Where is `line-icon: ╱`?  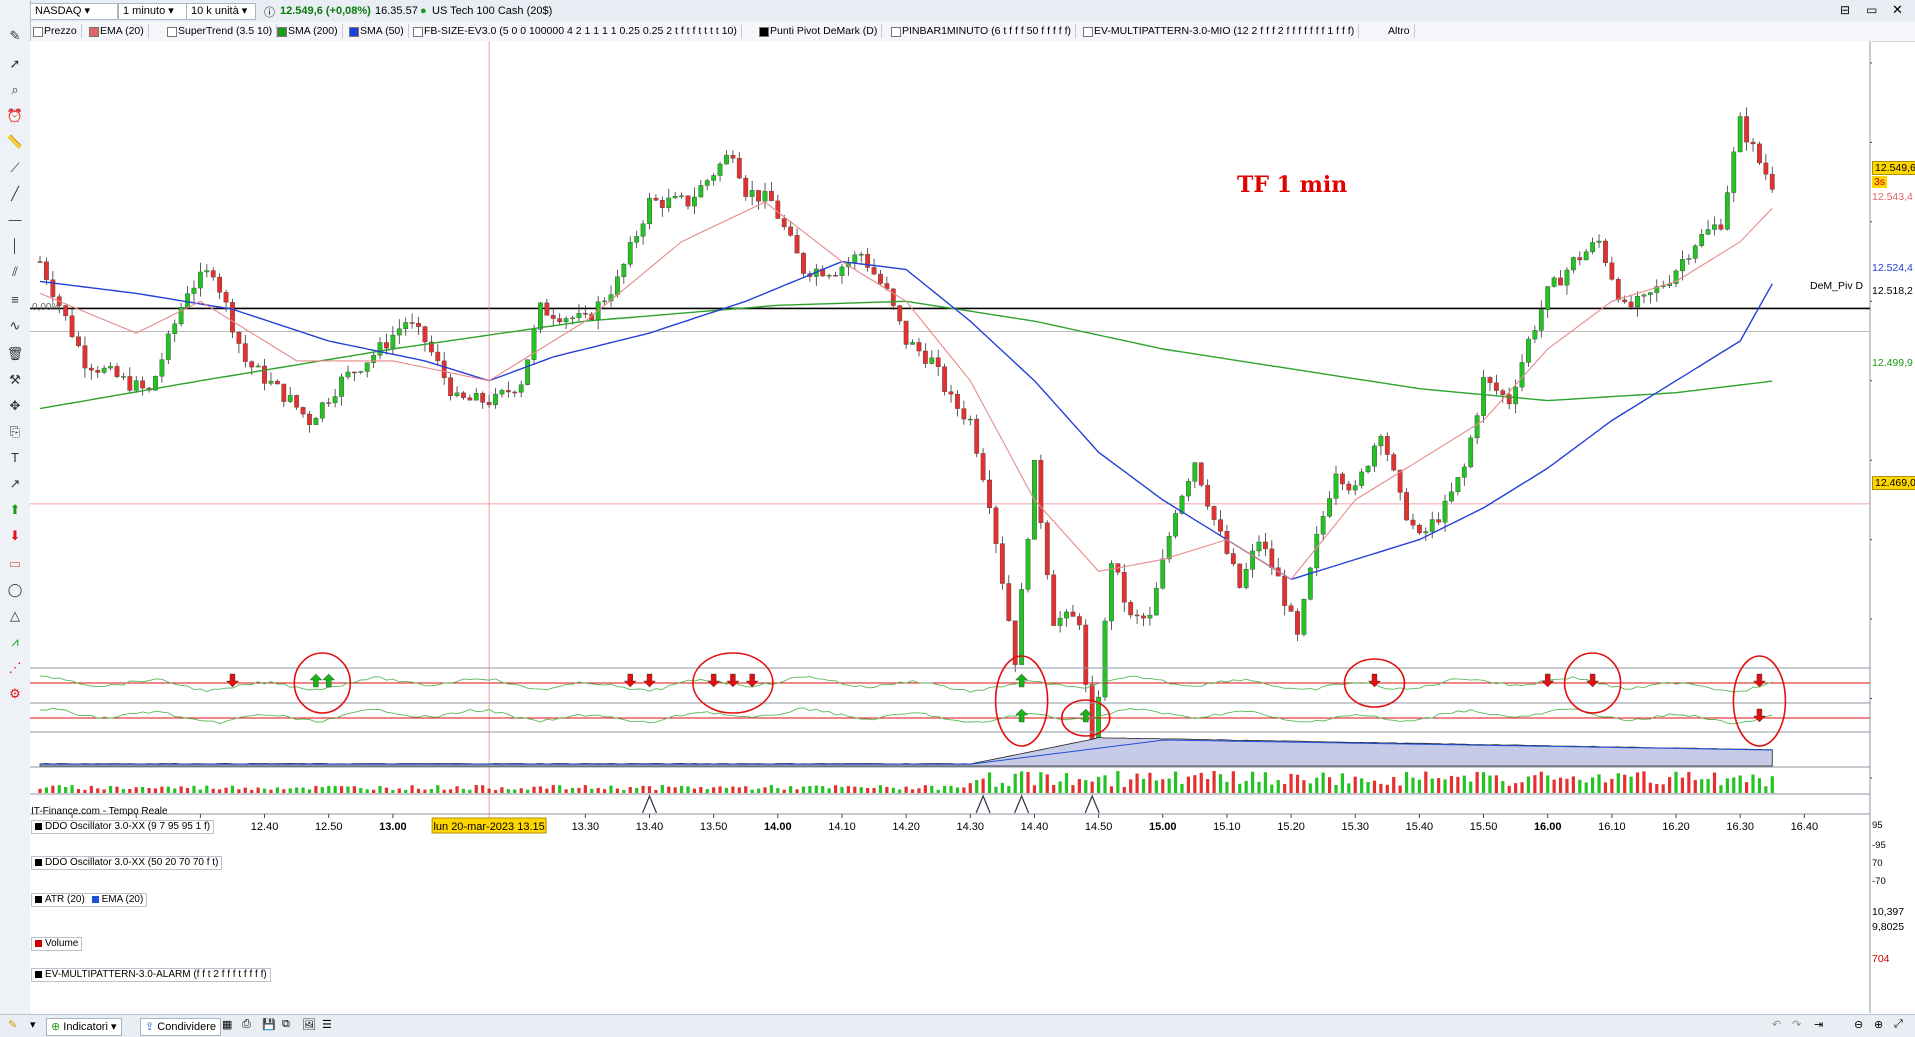 line-icon: ╱ is located at coordinates (15, 193).